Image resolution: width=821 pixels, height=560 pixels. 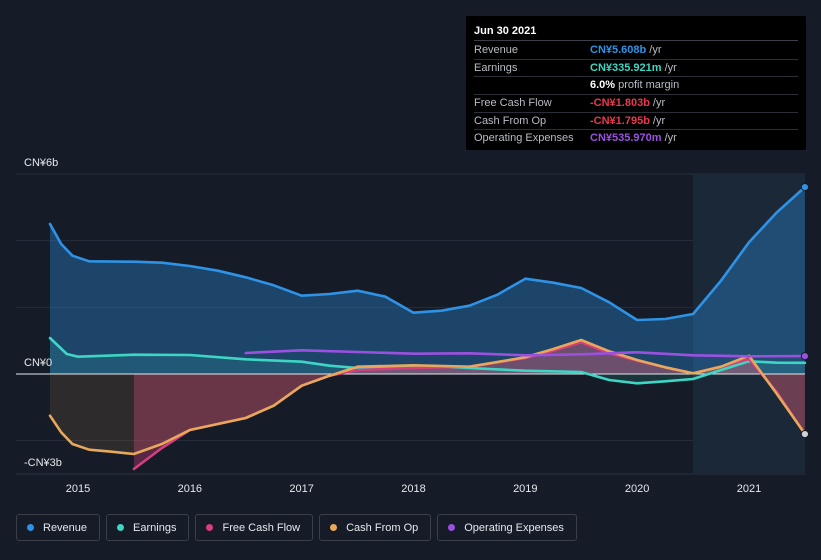 What do you see at coordinates (636, 31) in the screenshot?
I see `tooltip-date: Jun 30 2021` at bounding box center [636, 31].